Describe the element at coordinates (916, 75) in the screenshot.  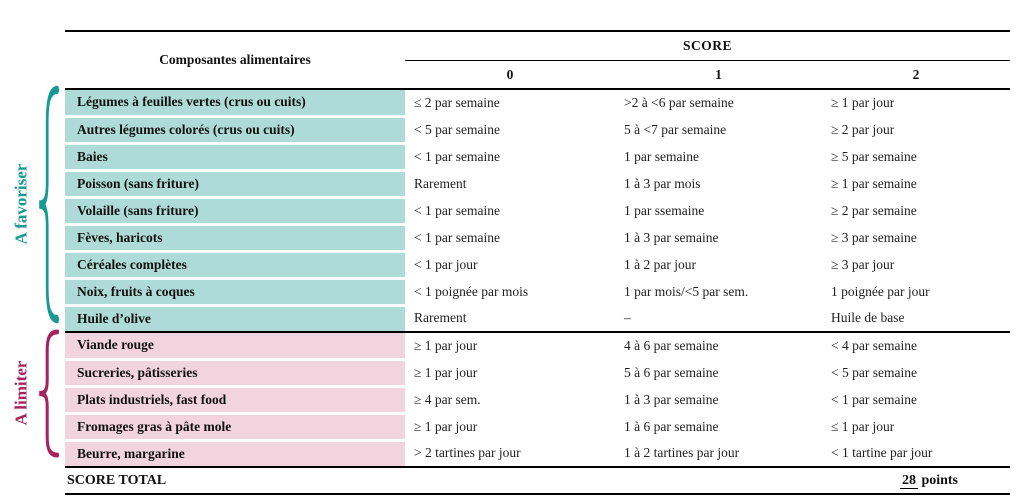
I see `score-col-2: 2` at that location.